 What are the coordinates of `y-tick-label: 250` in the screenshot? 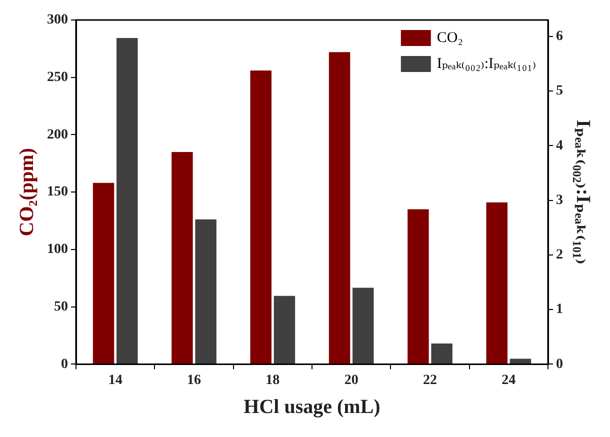 It's located at (57, 77).